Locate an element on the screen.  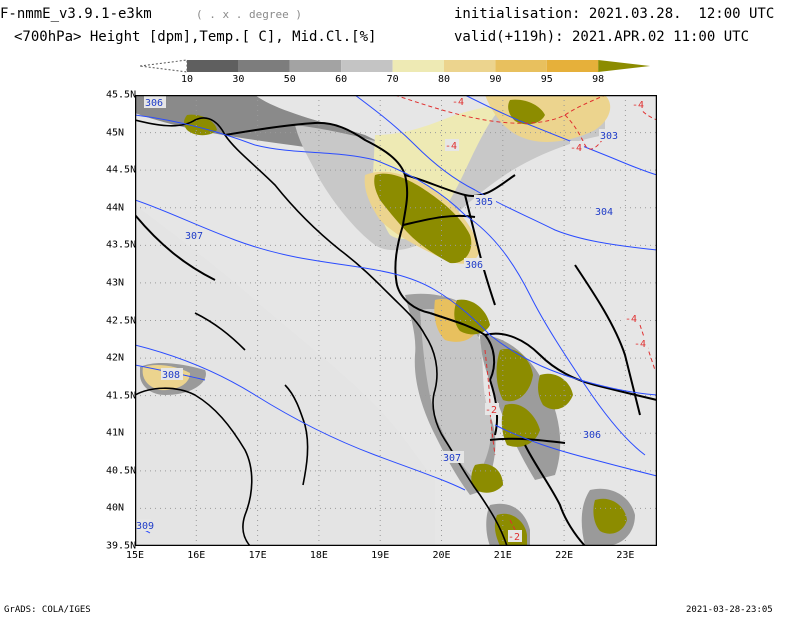
model-title: F-nmmE_v3.9.1-e3km is located at coordinates (76, 14).